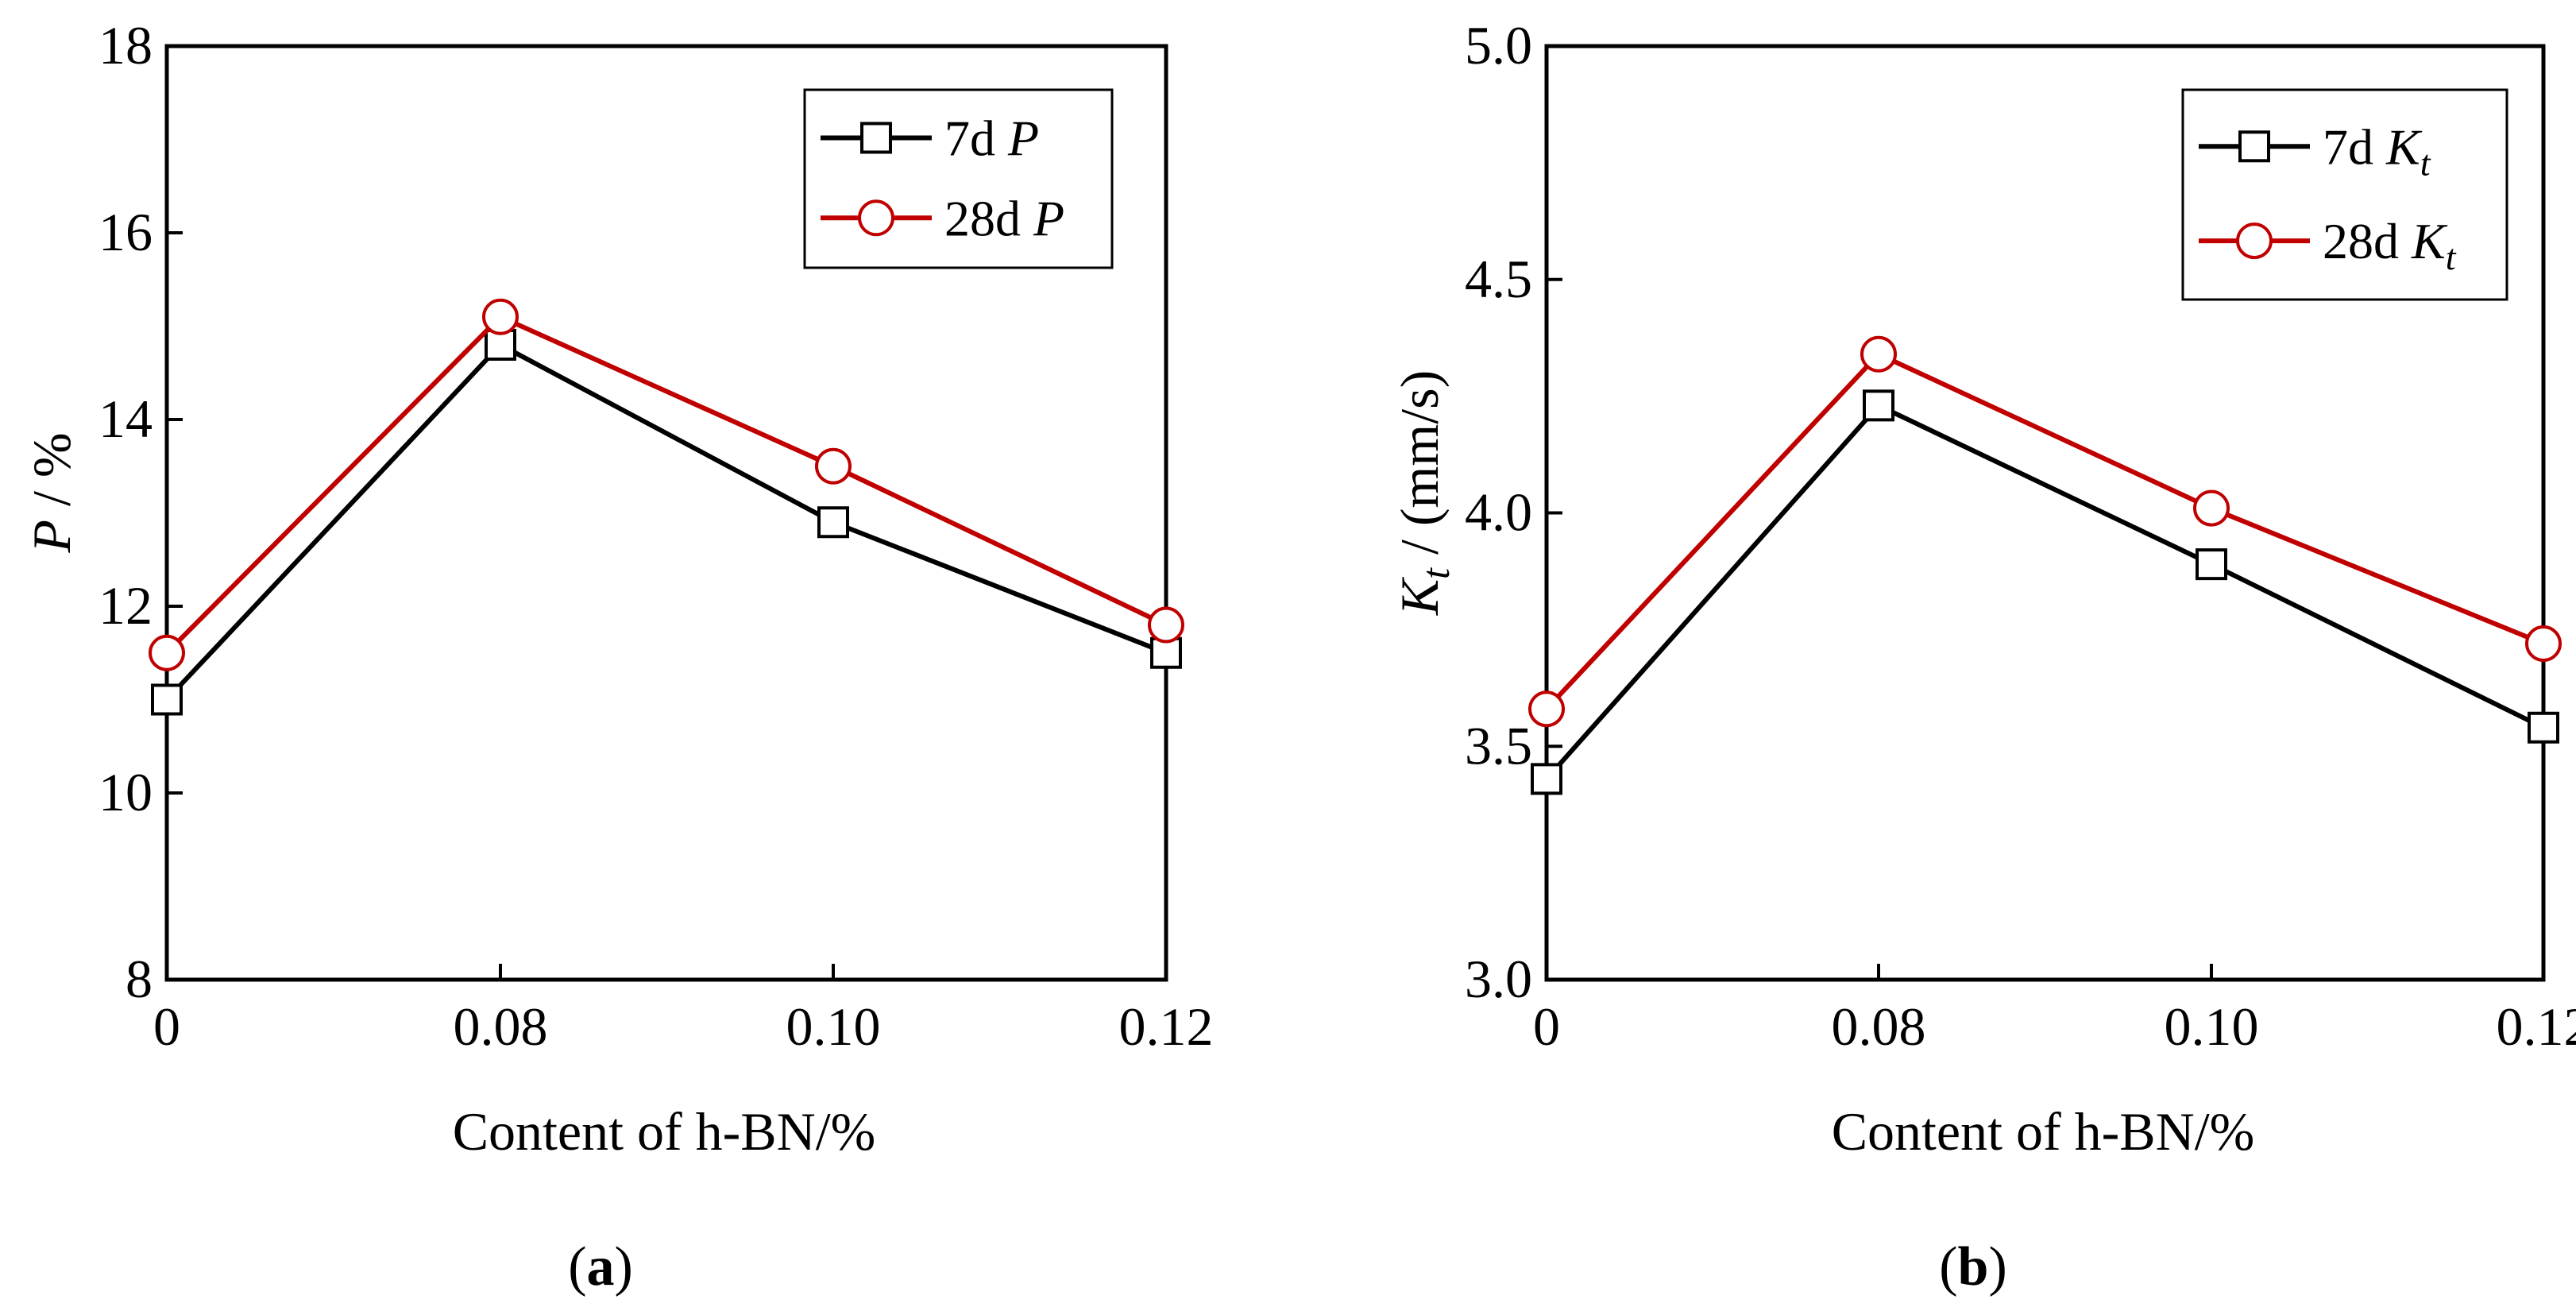 This screenshot has height=1311, width=2576. Describe the element at coordinates (1498, 279) in the screenshot. I see `y-tick-label-b: 4.5` at that location.